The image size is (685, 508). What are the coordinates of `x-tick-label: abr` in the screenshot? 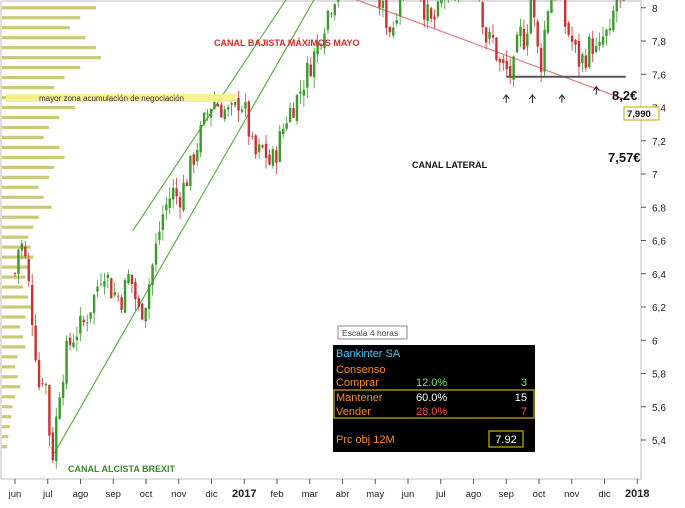 It's located at (343, 494).